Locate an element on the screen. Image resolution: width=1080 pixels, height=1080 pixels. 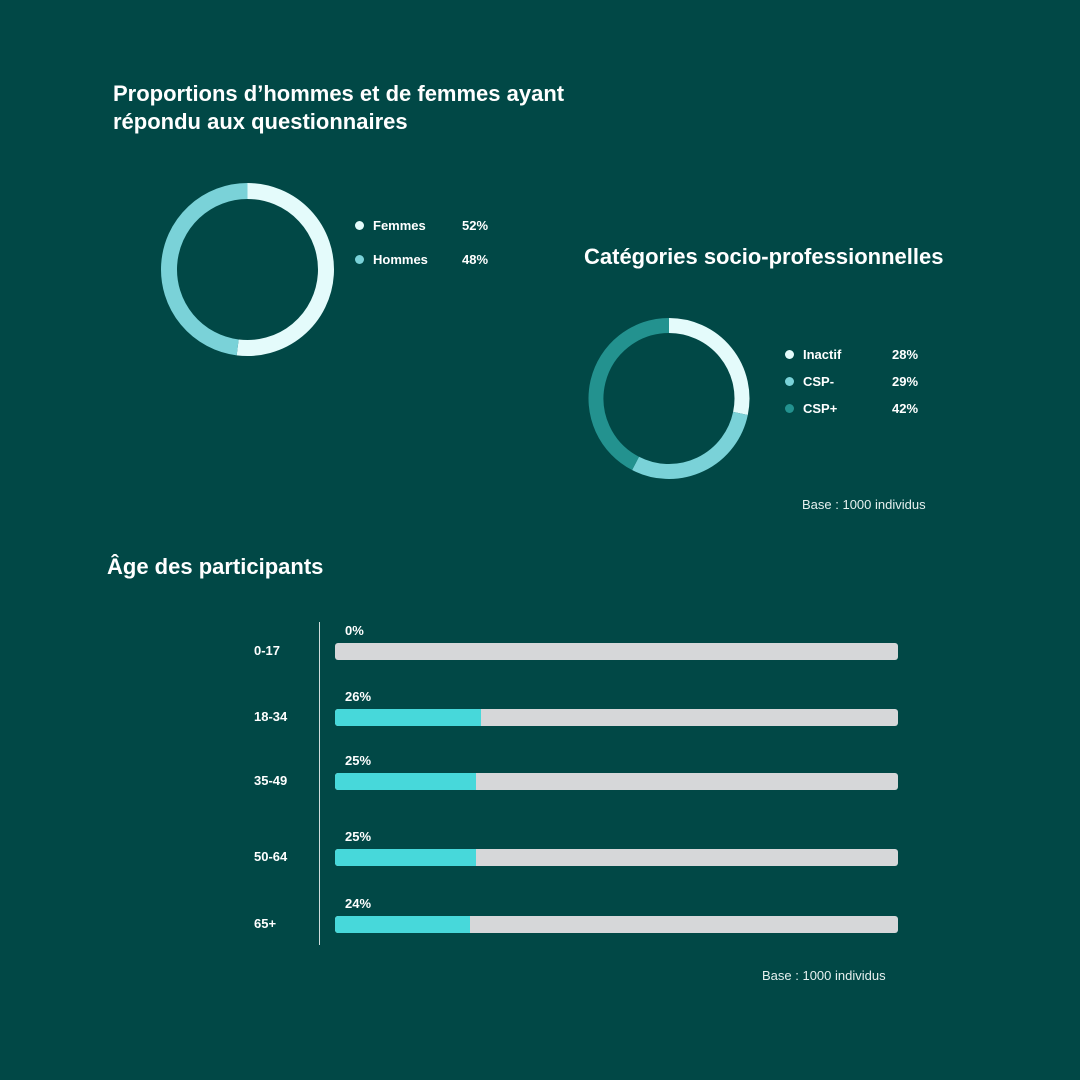
gender-slice-femmes is located at coordinates (285, 269).